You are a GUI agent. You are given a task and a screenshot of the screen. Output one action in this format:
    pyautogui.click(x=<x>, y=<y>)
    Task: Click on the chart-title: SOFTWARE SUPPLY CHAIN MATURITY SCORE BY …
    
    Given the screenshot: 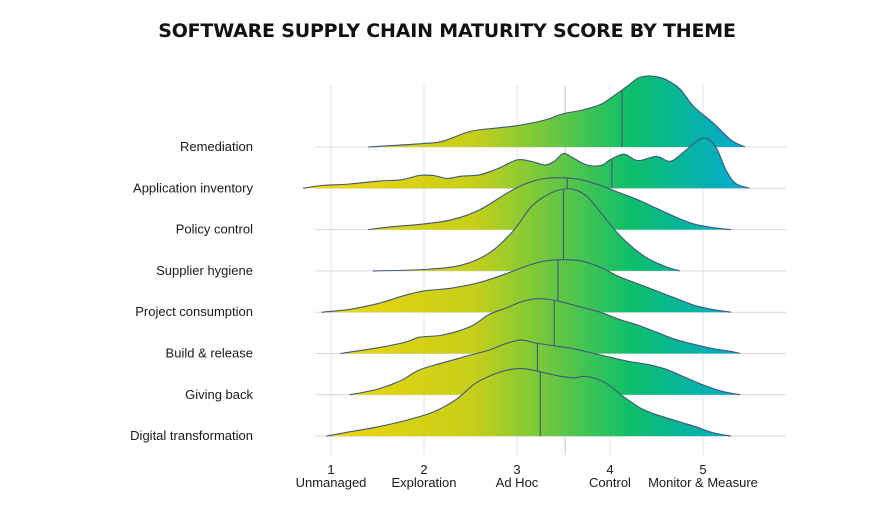 What is the action you would take?
    pyautogui.click(x=447, y=31)
    